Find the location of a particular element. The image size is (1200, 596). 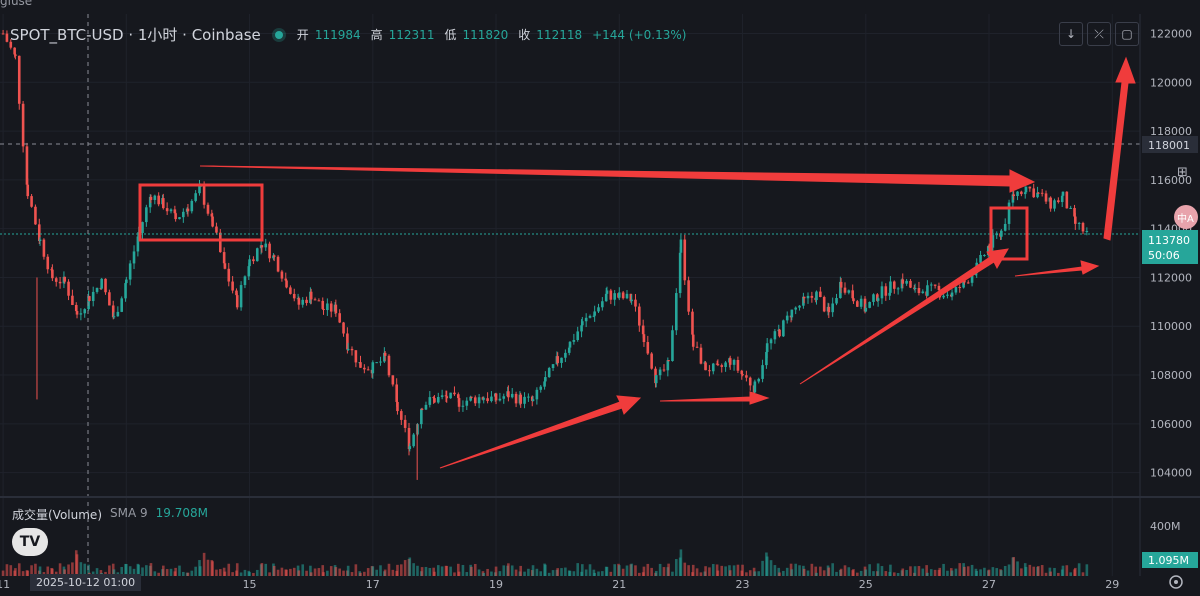

y-tick-label: 108000 is located at coordinates (1171, 375).